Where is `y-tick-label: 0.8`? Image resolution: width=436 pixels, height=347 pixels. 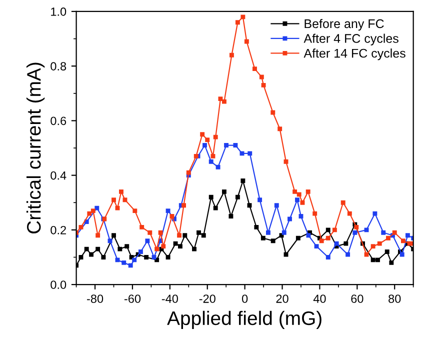
y-tick-label: 0.8 is located at coordinates (58, 66).